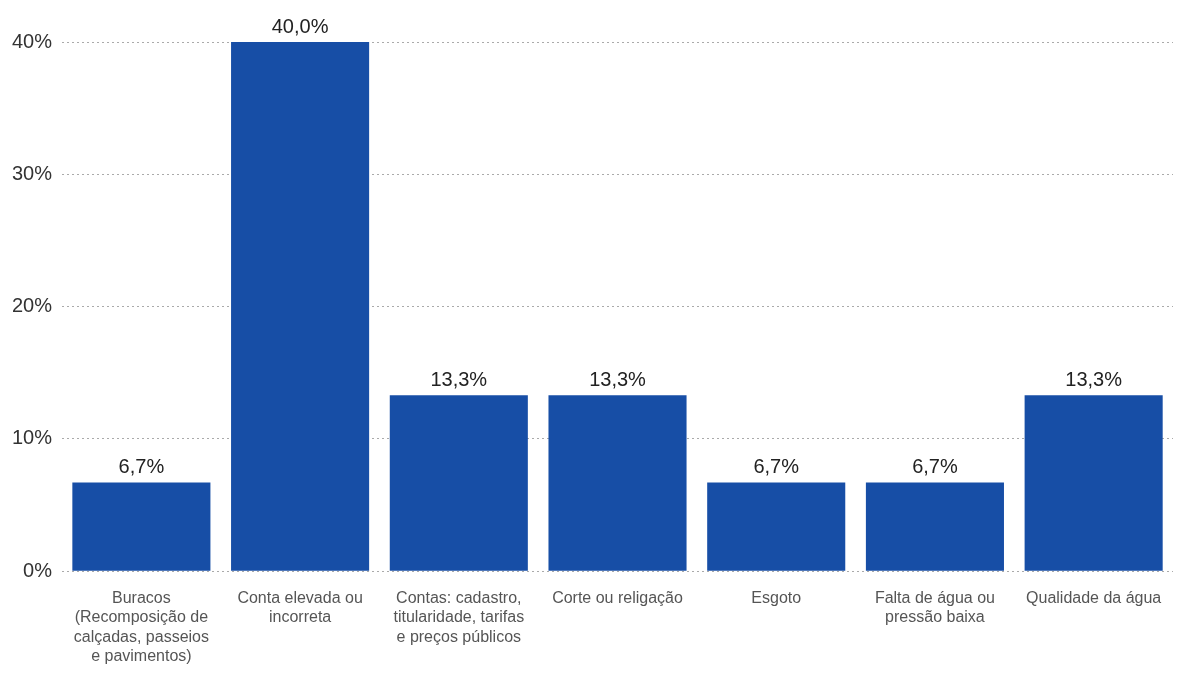  Describe the element at coordinates (38, 569) in the screenshot. I see `y-tick-label: 0%` at that location.